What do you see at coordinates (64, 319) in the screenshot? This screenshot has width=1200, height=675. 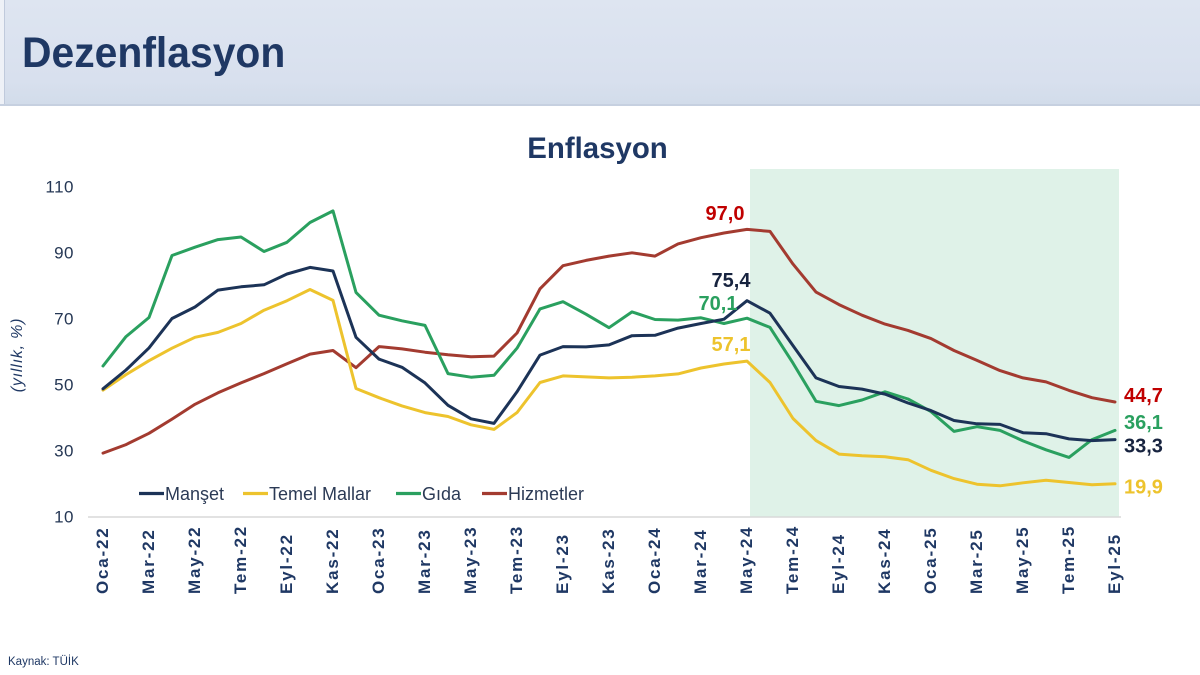 I see `svg-text: 70` at bounding box center [64, 319].